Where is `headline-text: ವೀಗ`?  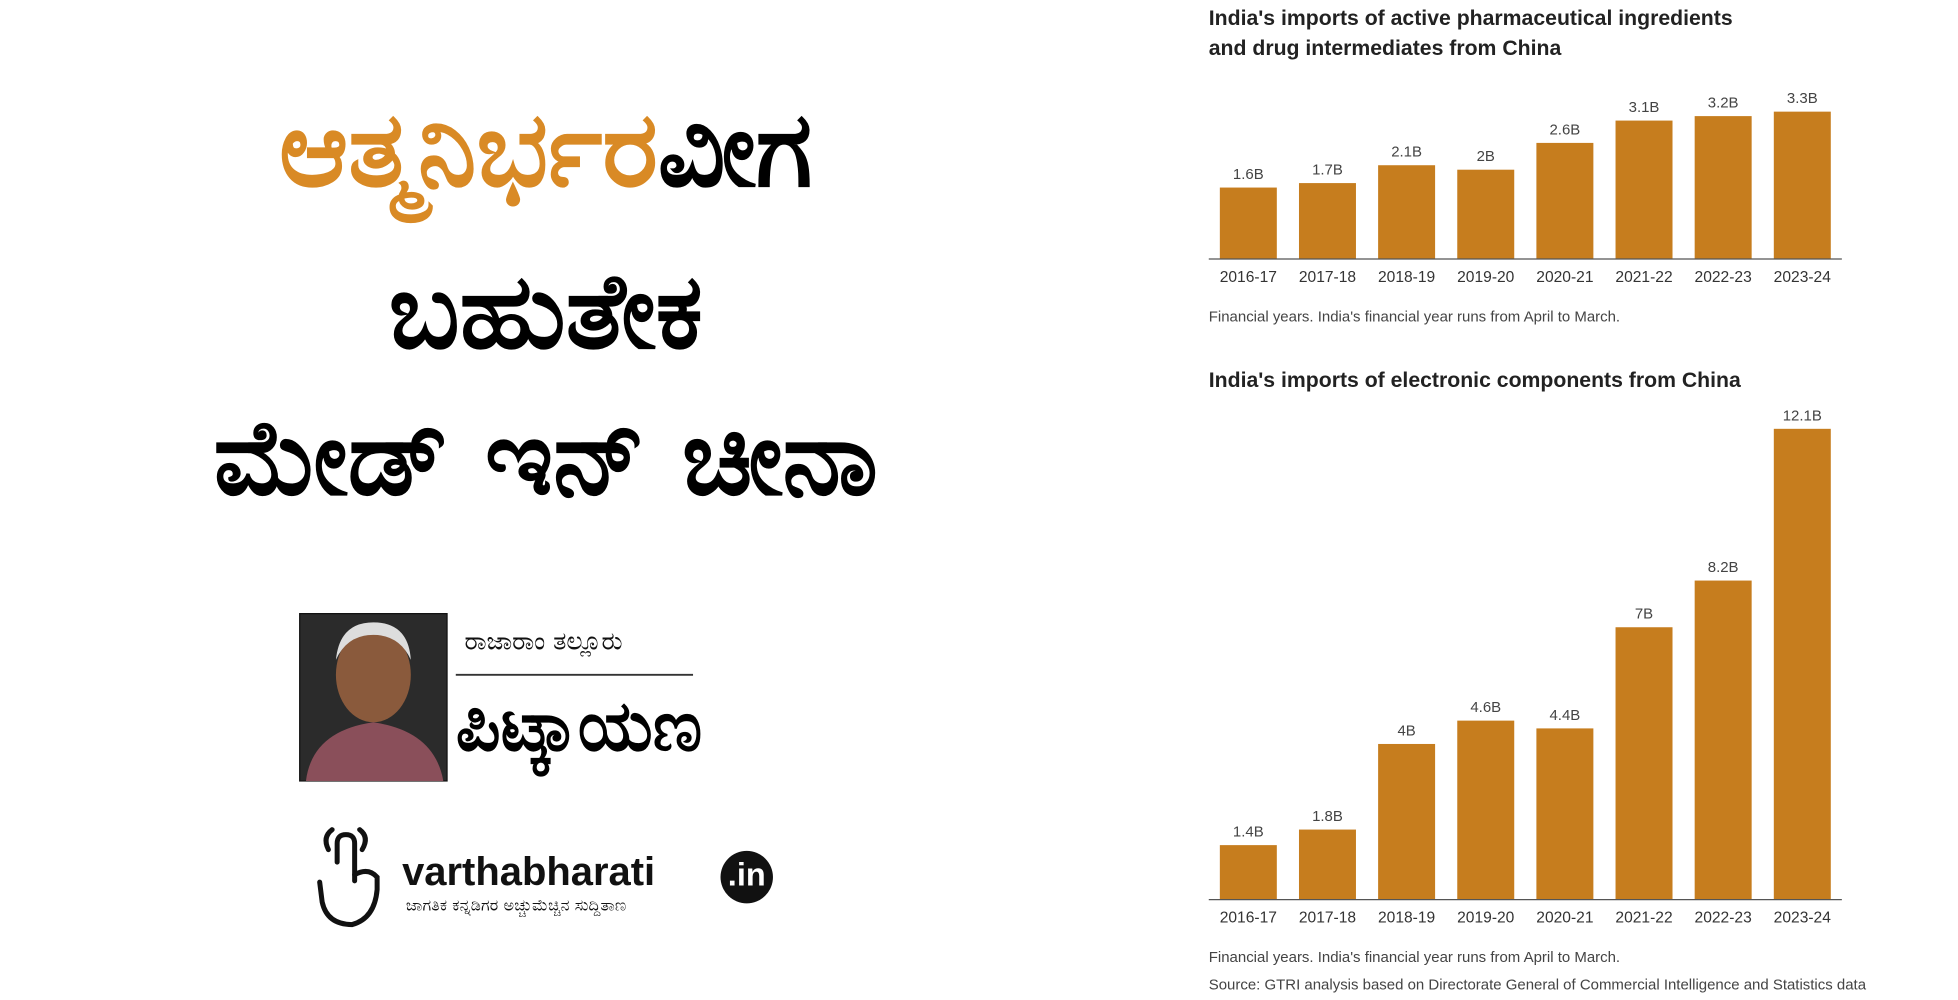
headline-text: ವೀಗ is located at coordinates (735, 149).